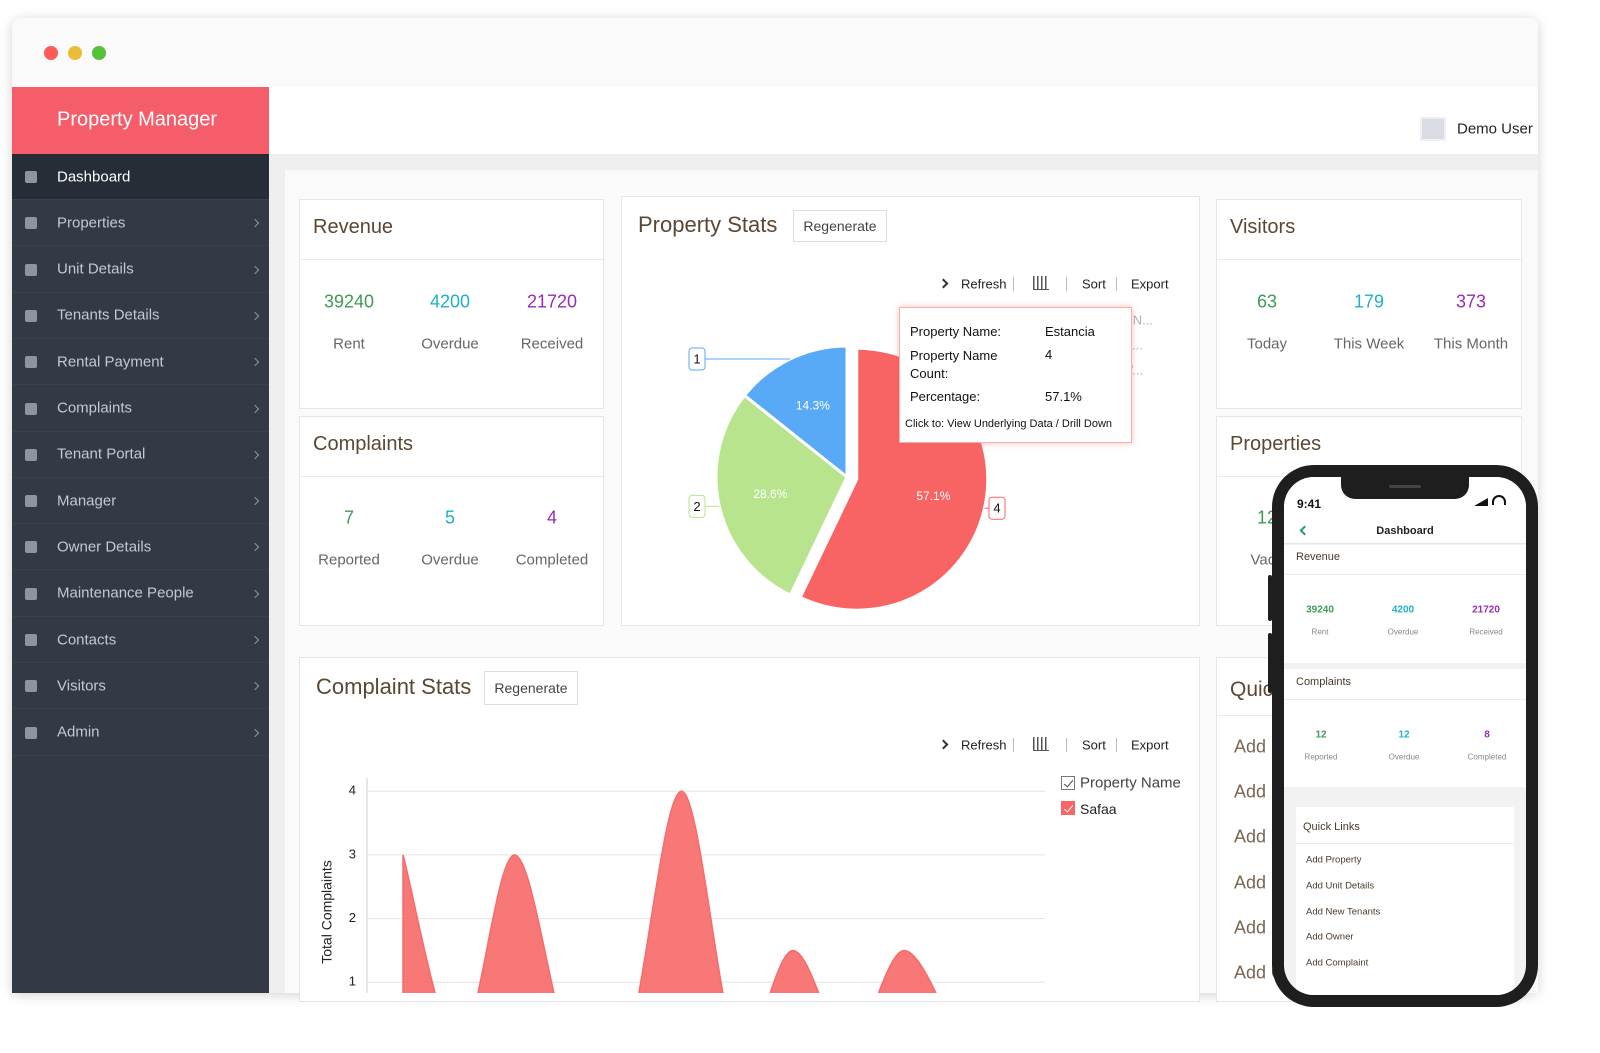  What do you see at coordinates (349, 517) in the screenshot?
I see `stat-value: 7` at bounding box center [349, 517].